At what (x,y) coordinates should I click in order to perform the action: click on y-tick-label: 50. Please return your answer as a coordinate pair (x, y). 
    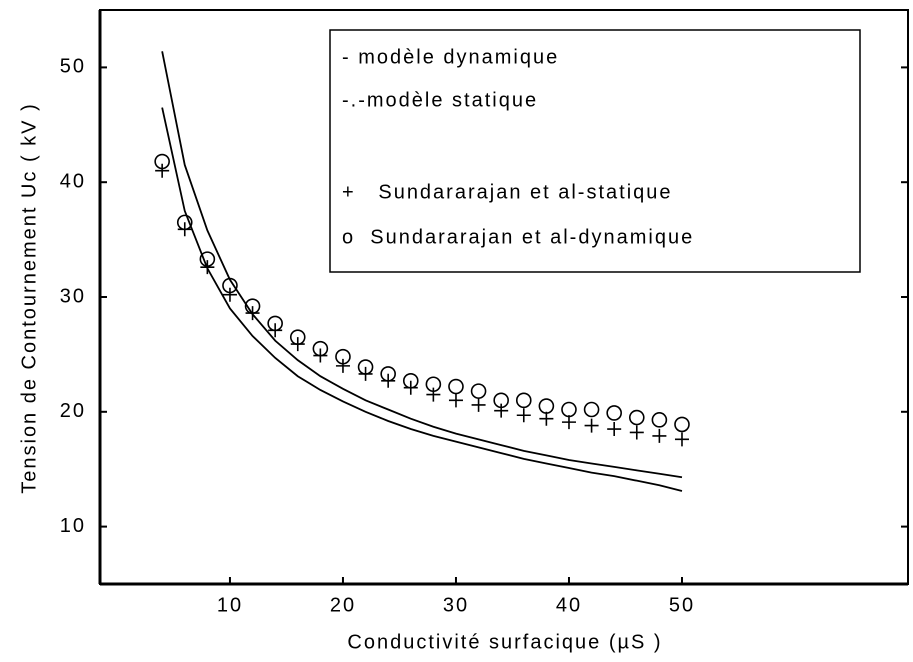
    Looking at the image, I should click on (73, 67).